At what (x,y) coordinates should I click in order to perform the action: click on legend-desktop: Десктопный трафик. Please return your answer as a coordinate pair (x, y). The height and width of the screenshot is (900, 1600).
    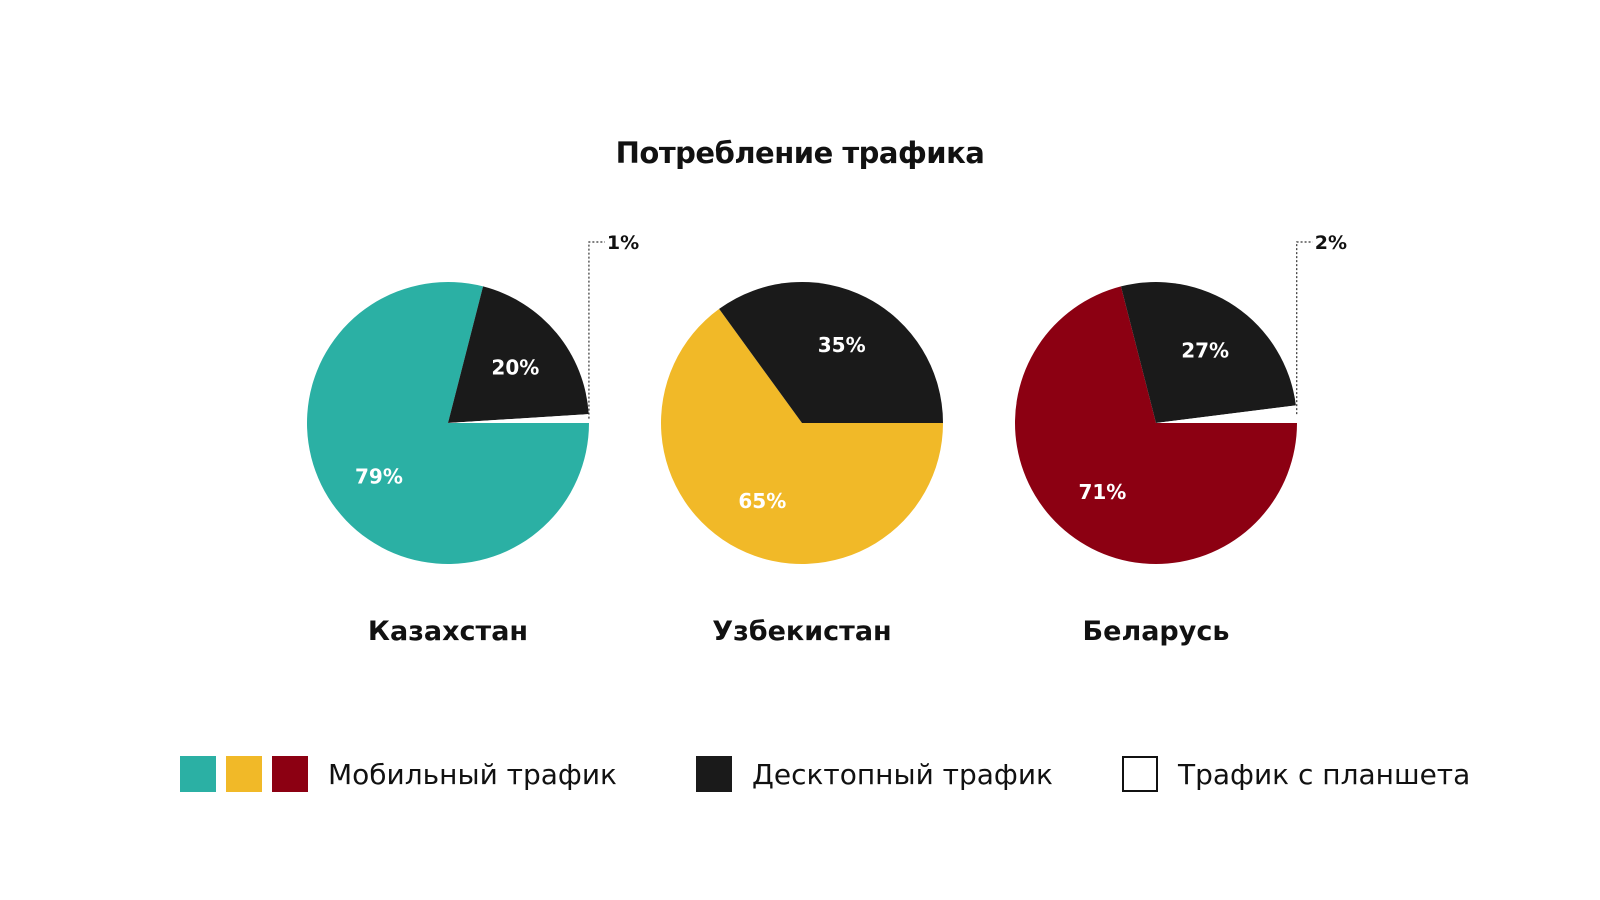
    Looking at the image, I should click on (874, 774).